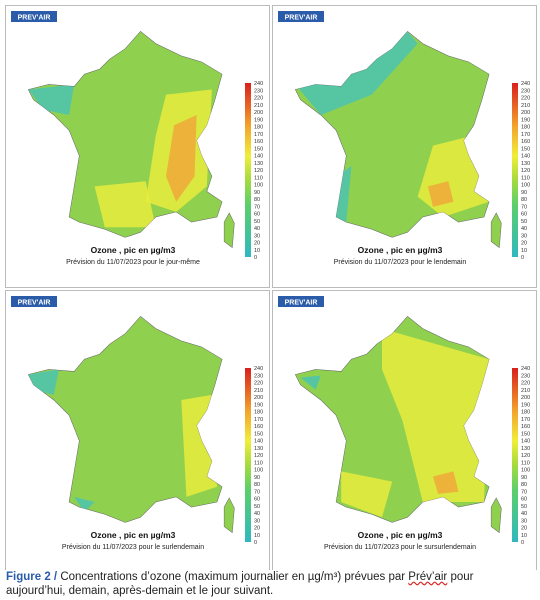  Describe the element at coordinates (525, 427) in the screenshot. I see `colorbar-label: 160` at that location.